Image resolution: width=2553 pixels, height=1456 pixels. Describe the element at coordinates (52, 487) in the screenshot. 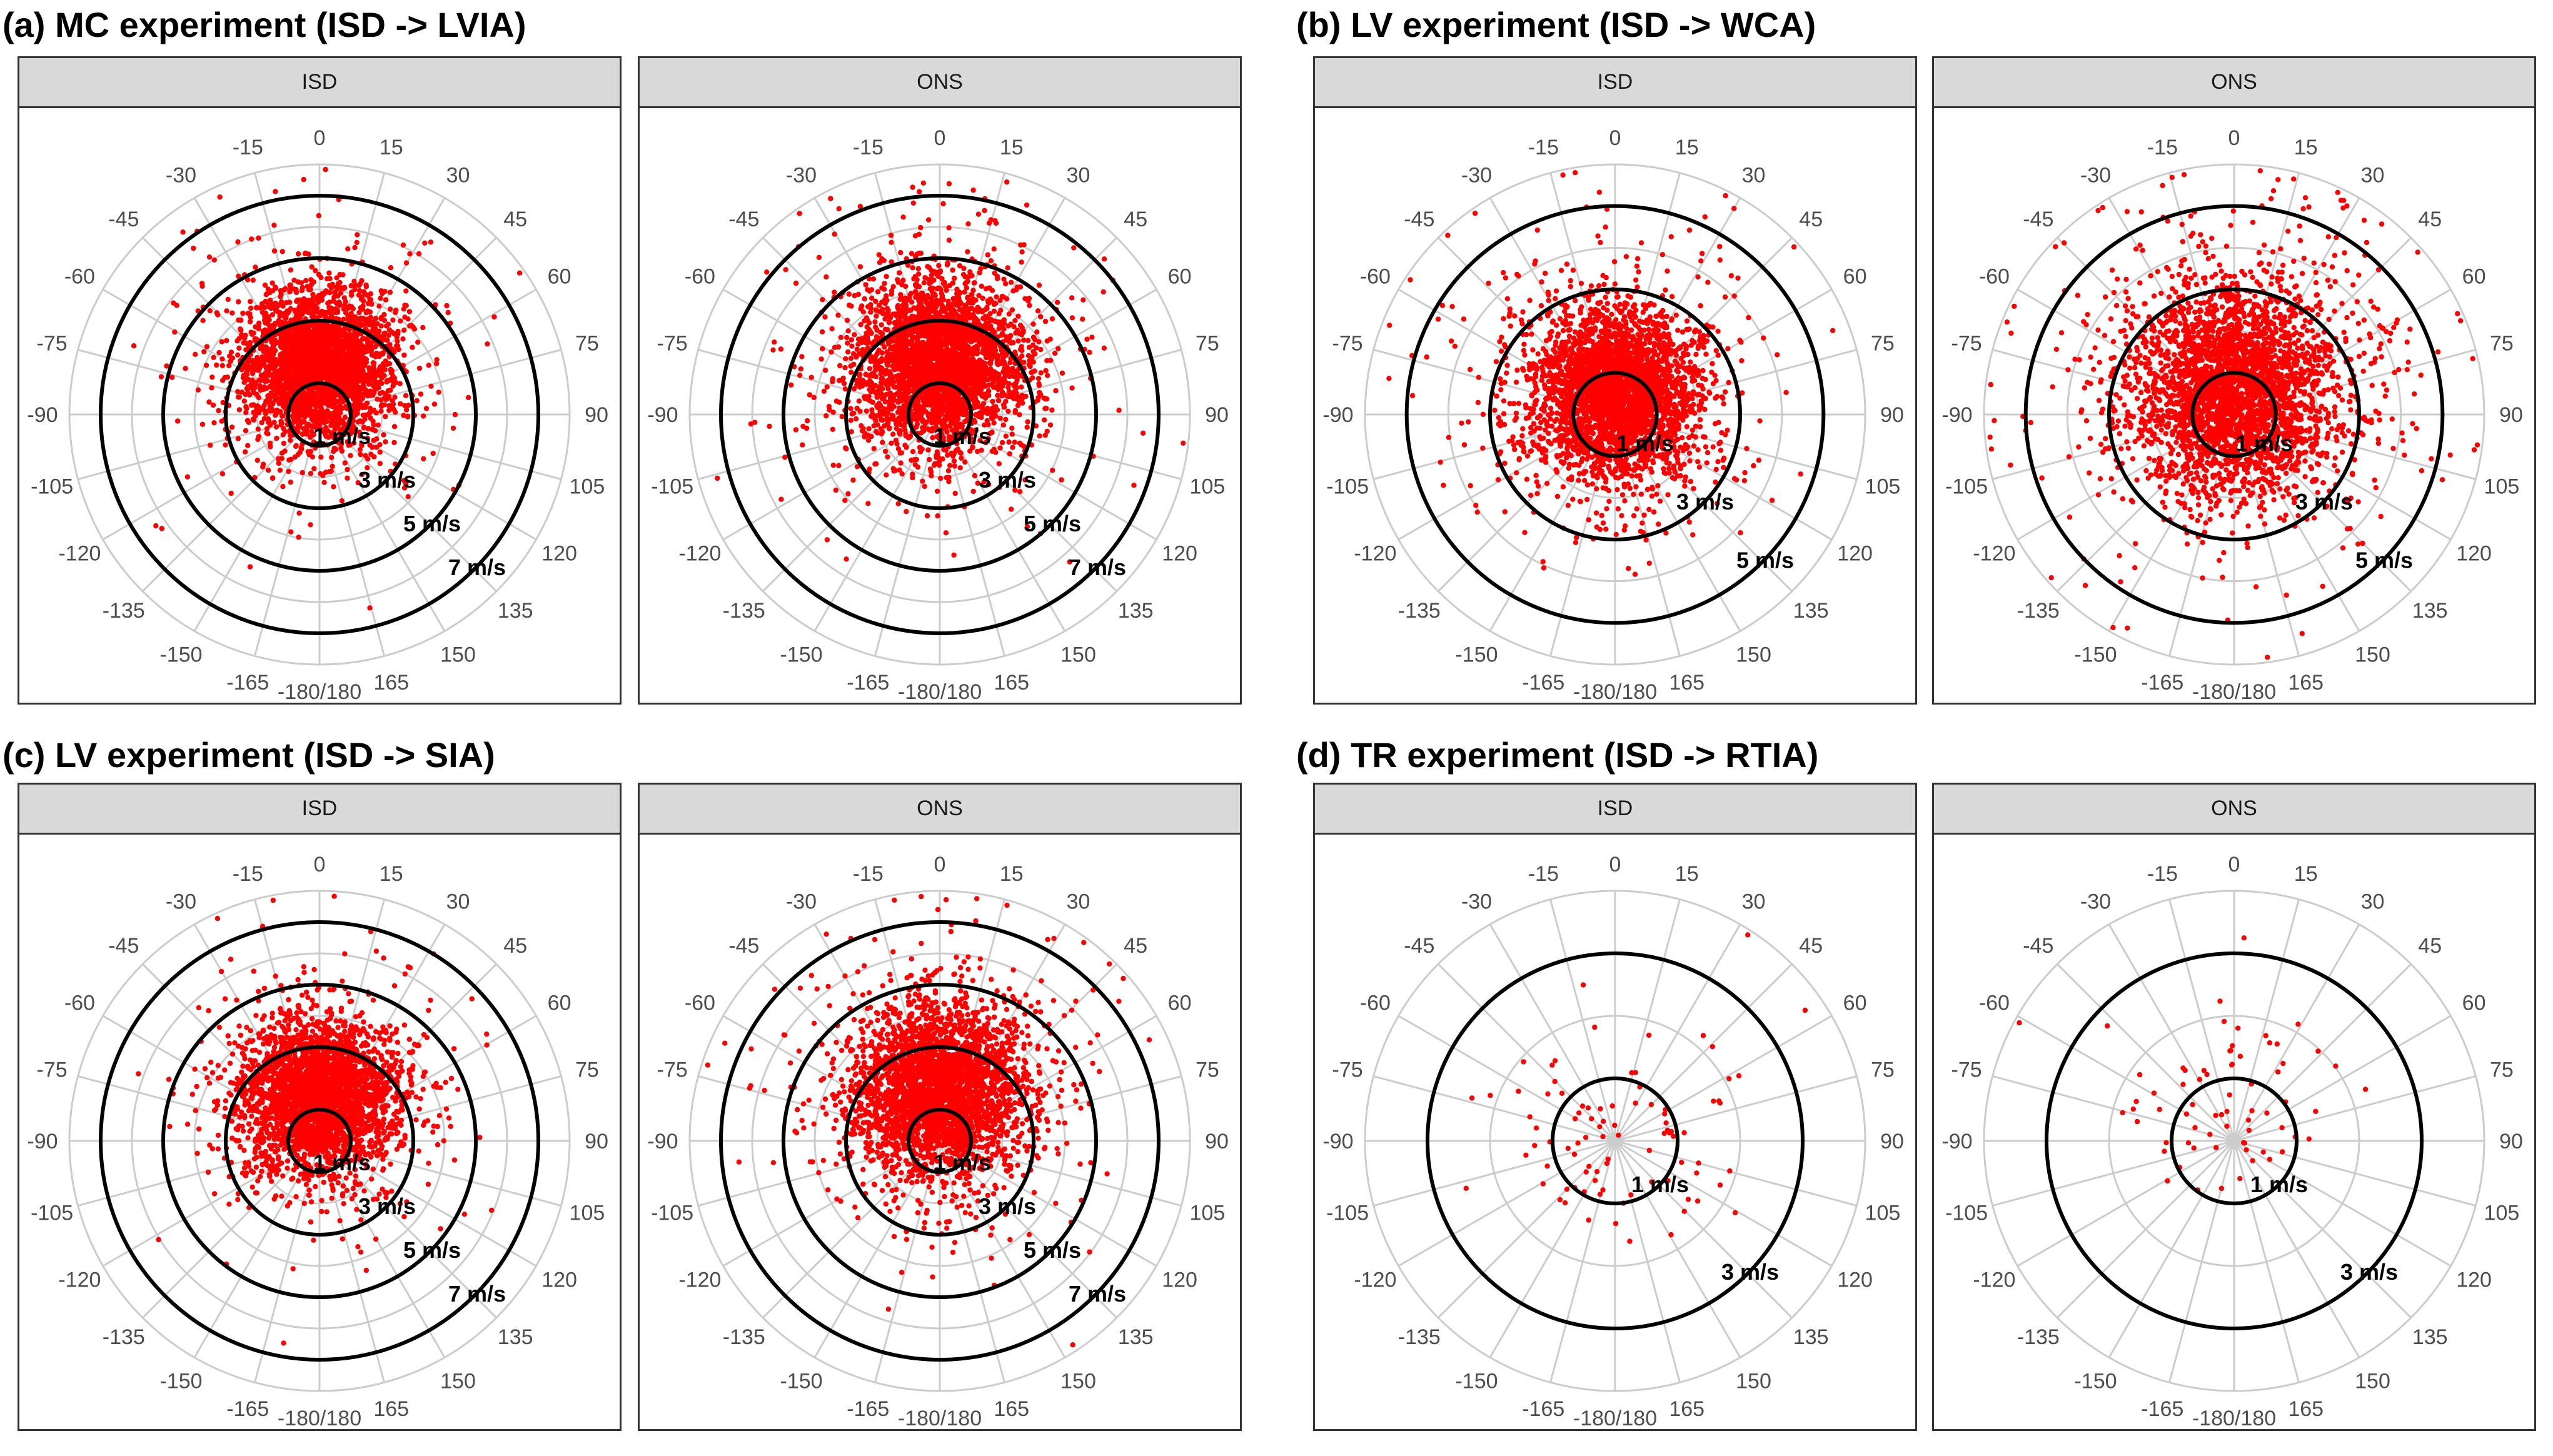

I see `angle-tick-label: -105` at that location.